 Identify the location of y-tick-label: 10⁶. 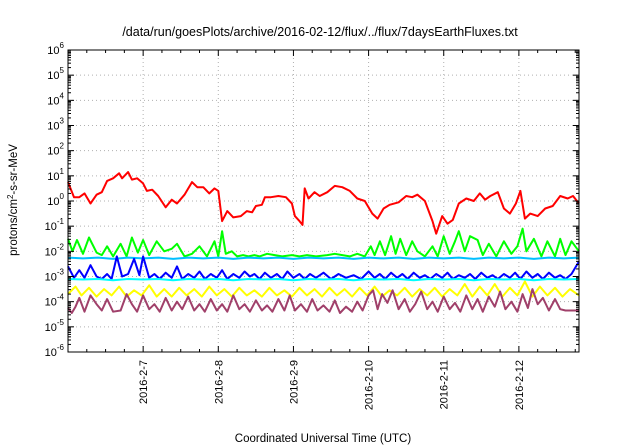
(55, 49).